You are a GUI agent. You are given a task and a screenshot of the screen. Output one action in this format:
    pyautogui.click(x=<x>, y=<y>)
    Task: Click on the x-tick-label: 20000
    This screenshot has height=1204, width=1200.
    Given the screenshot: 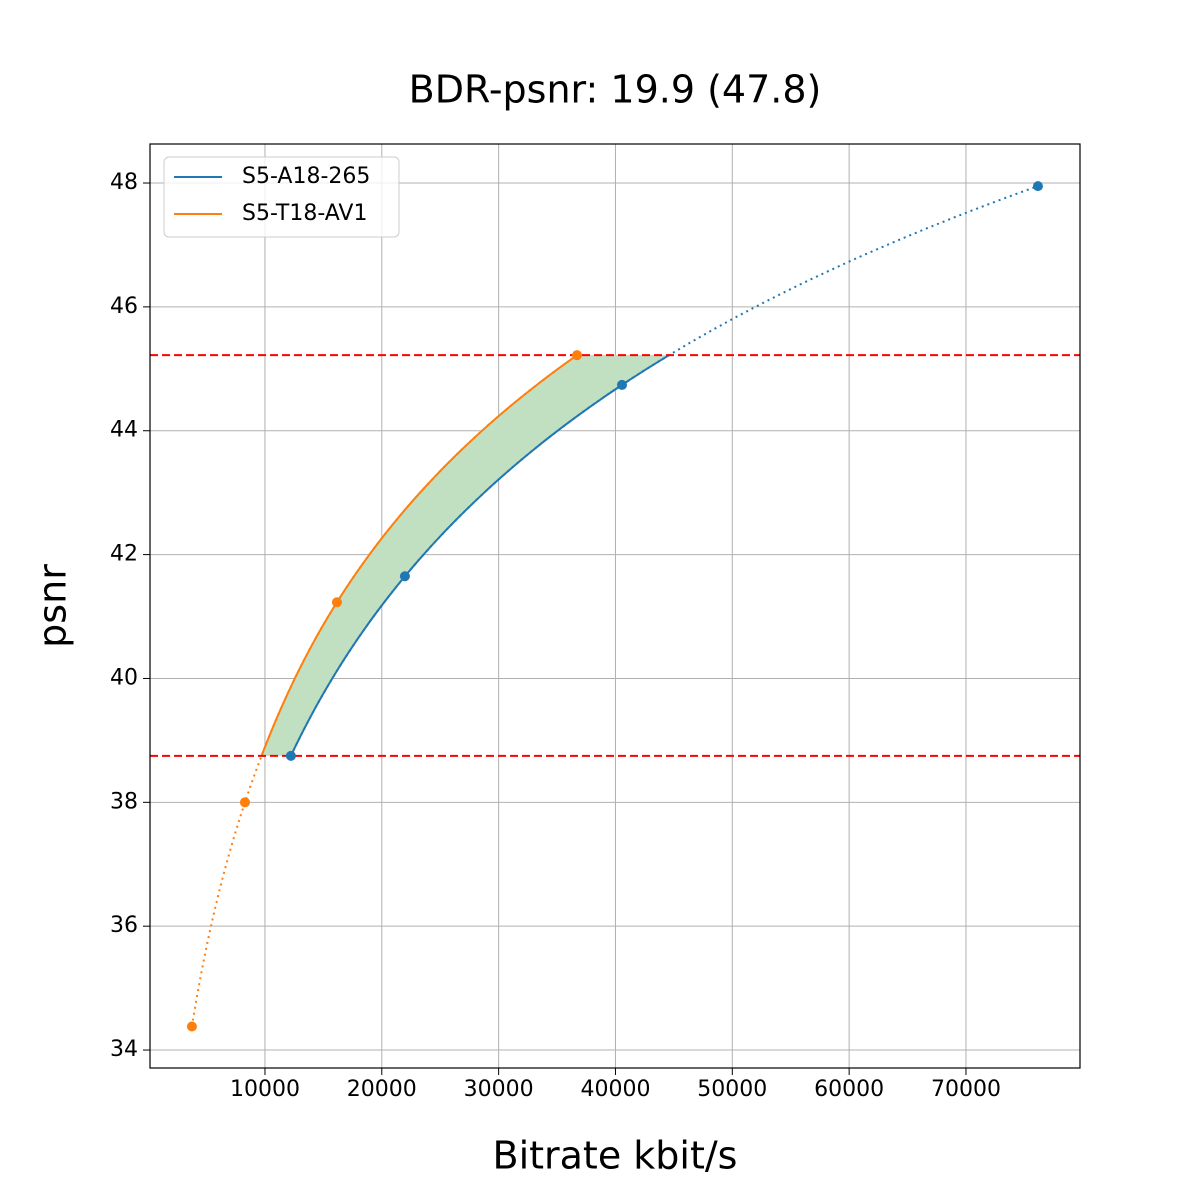 What is the action you would take?
    pyautogui.click(x=382, y=1089)
    